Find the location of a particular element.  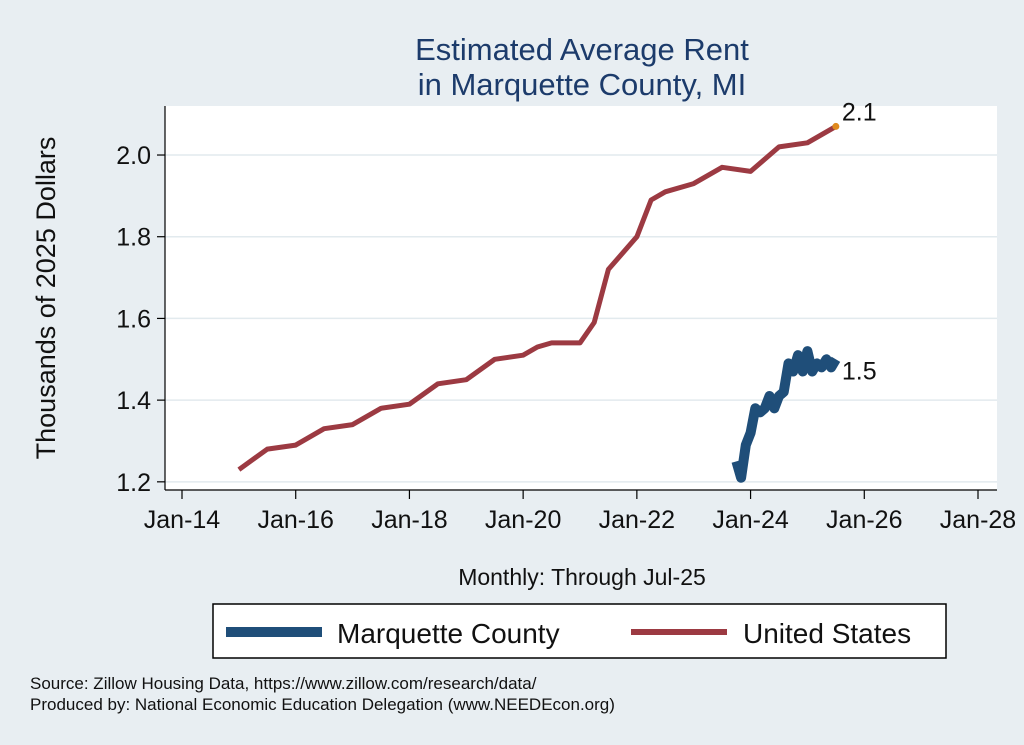

legend-label-united-states: United States is located at coordinates (827, 633).